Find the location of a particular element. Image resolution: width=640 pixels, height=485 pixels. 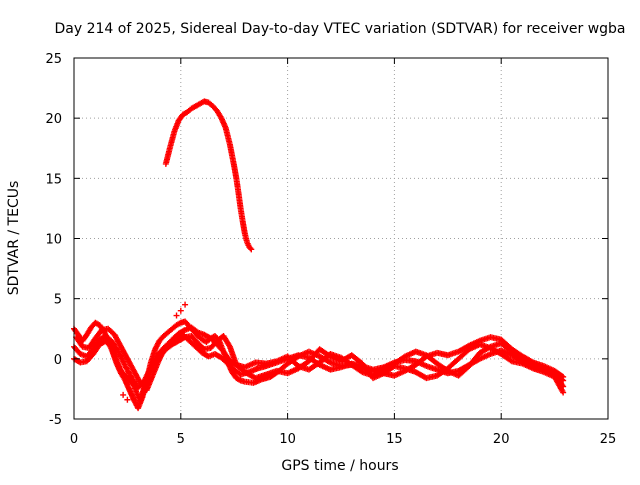

y-tick-label: 20 is located at coordinates (53, 119).